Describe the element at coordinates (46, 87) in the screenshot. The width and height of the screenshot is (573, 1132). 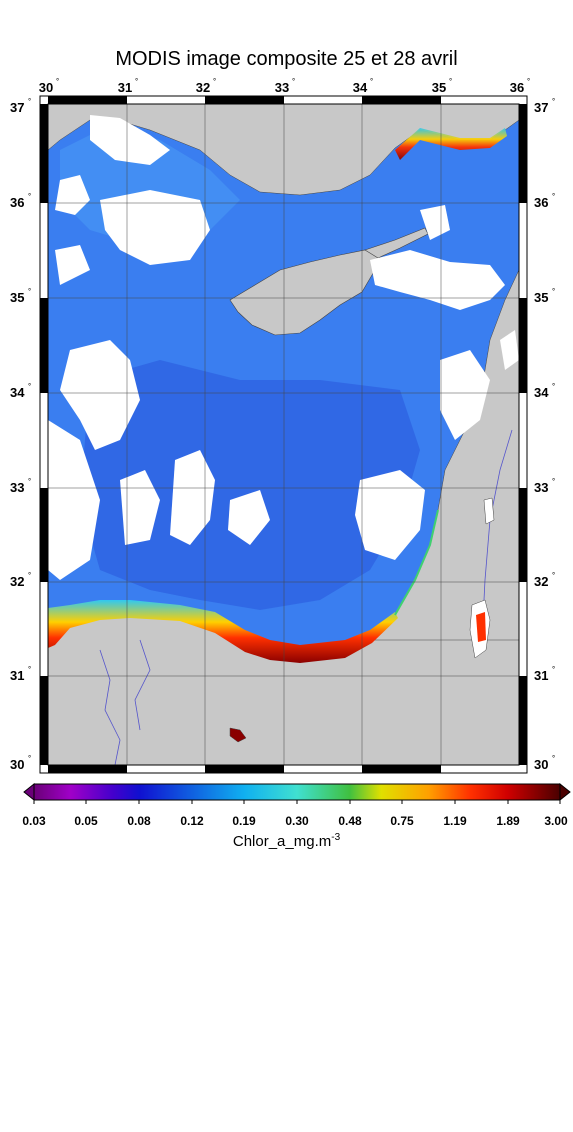
I see `lon-label: 30` at that location.